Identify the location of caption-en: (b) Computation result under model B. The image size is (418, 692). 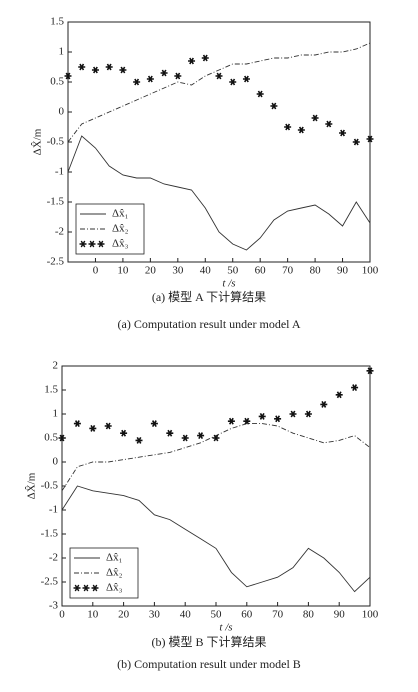
(209, 664).